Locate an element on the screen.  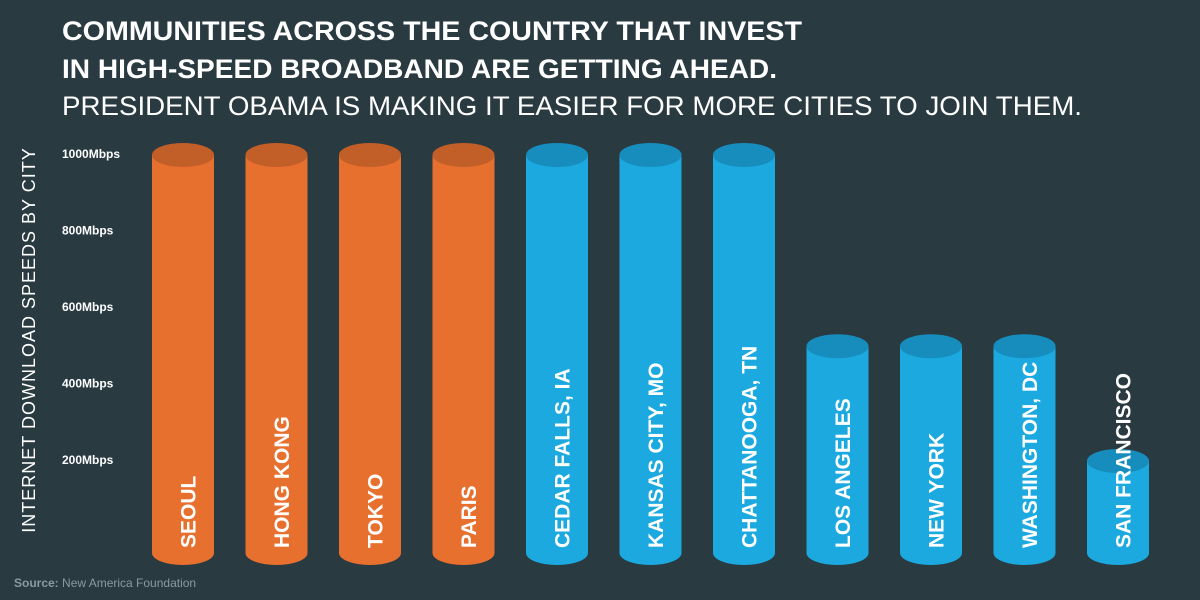
bar-group: CHATTANOOGA, TN is located at coordinates (744, 354).